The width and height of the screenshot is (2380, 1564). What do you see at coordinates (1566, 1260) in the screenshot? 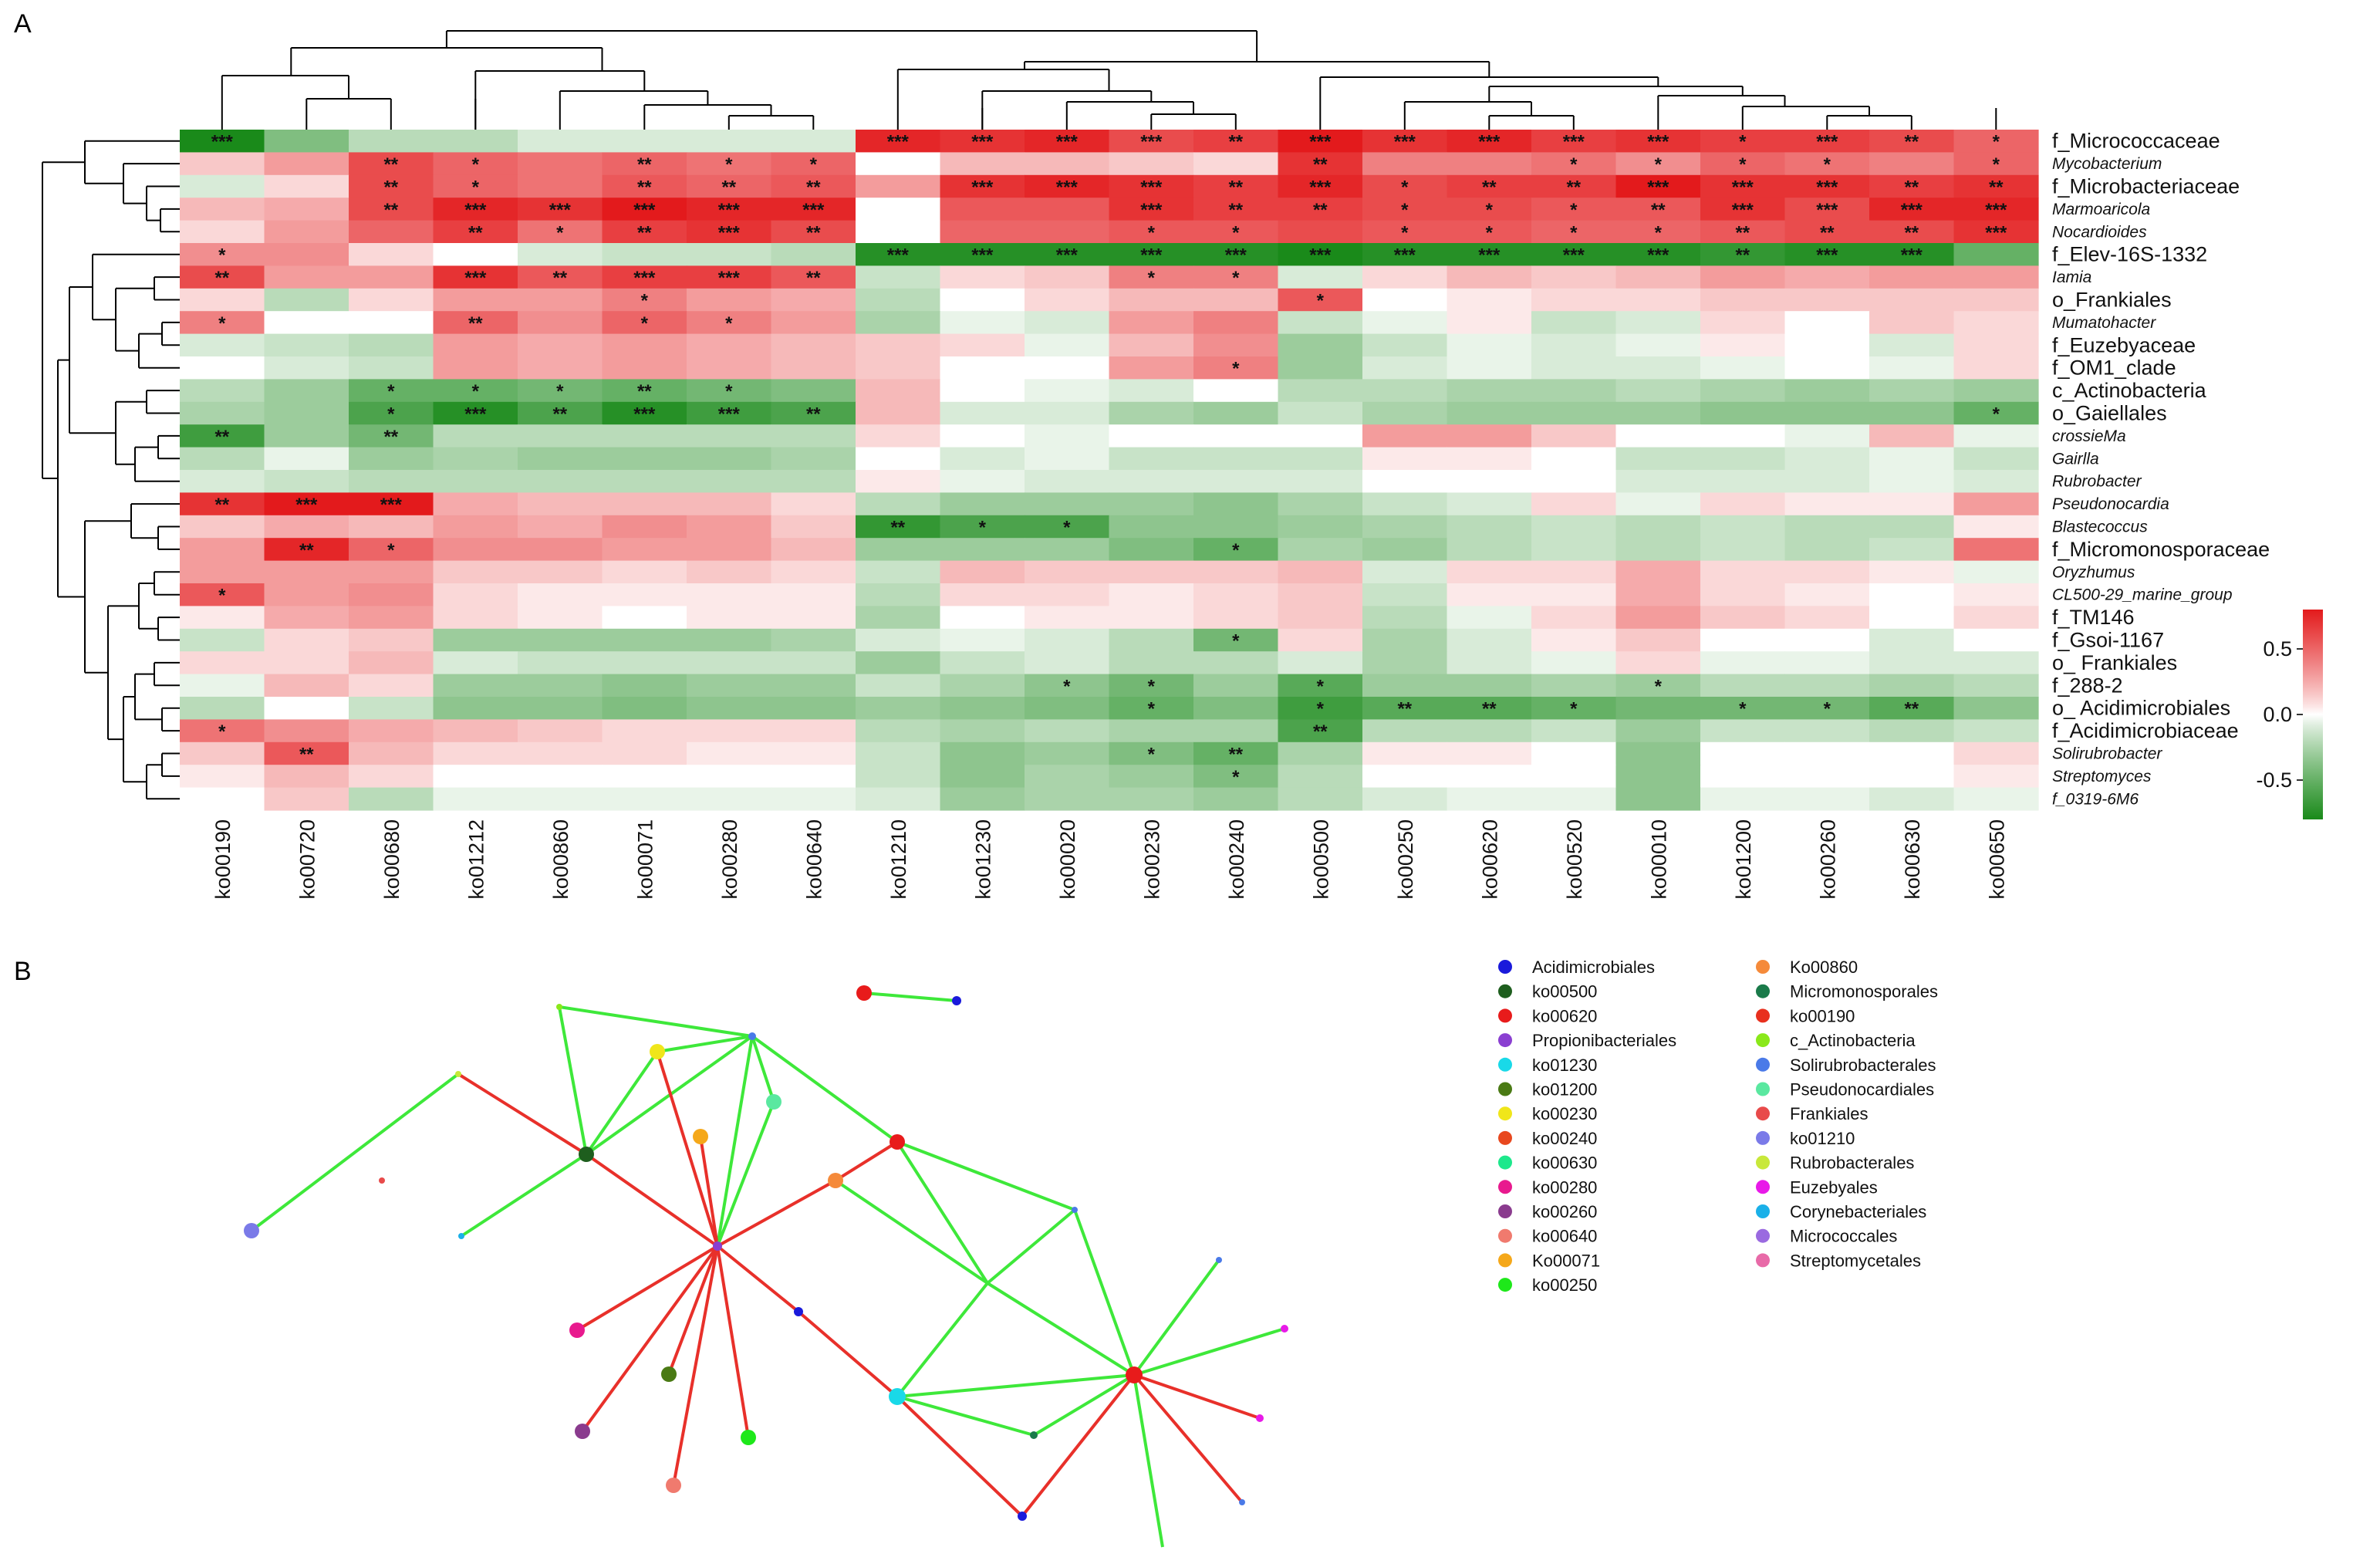
I see `legend-label: Ko00071` at bounding box center [1566, 1260].